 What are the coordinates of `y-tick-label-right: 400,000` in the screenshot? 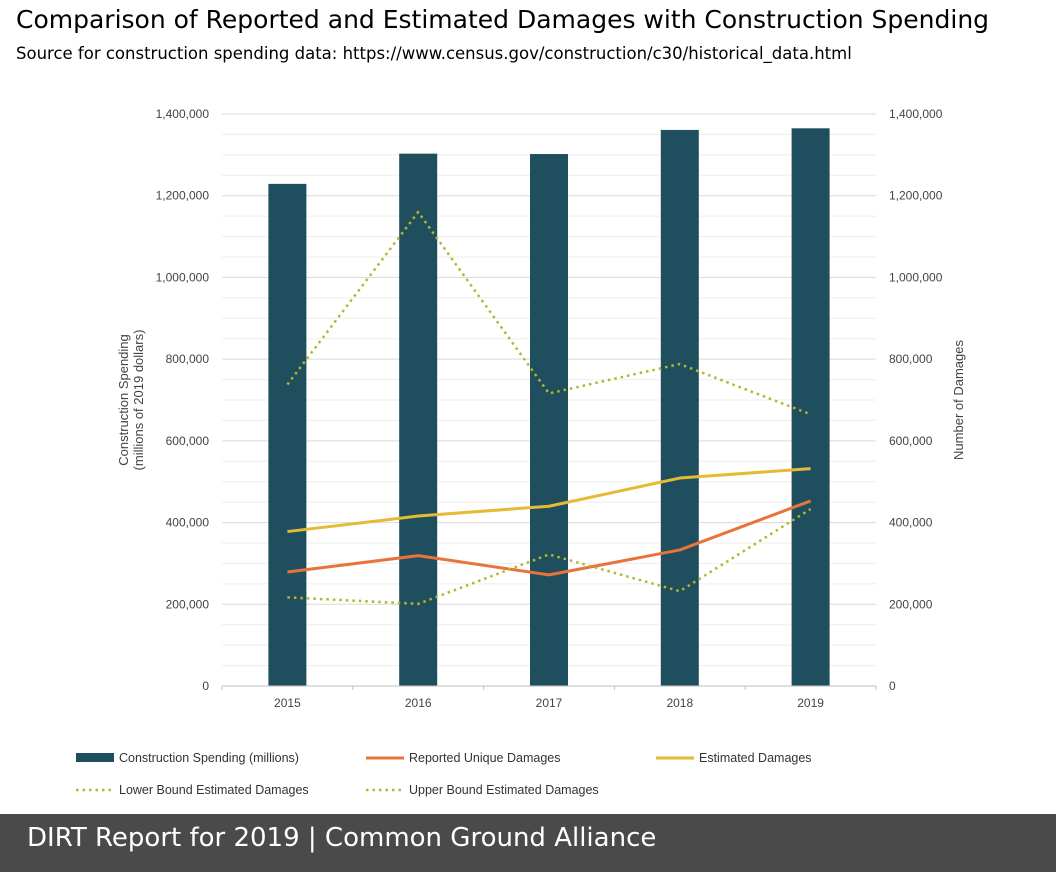 It's located at (911, 523).